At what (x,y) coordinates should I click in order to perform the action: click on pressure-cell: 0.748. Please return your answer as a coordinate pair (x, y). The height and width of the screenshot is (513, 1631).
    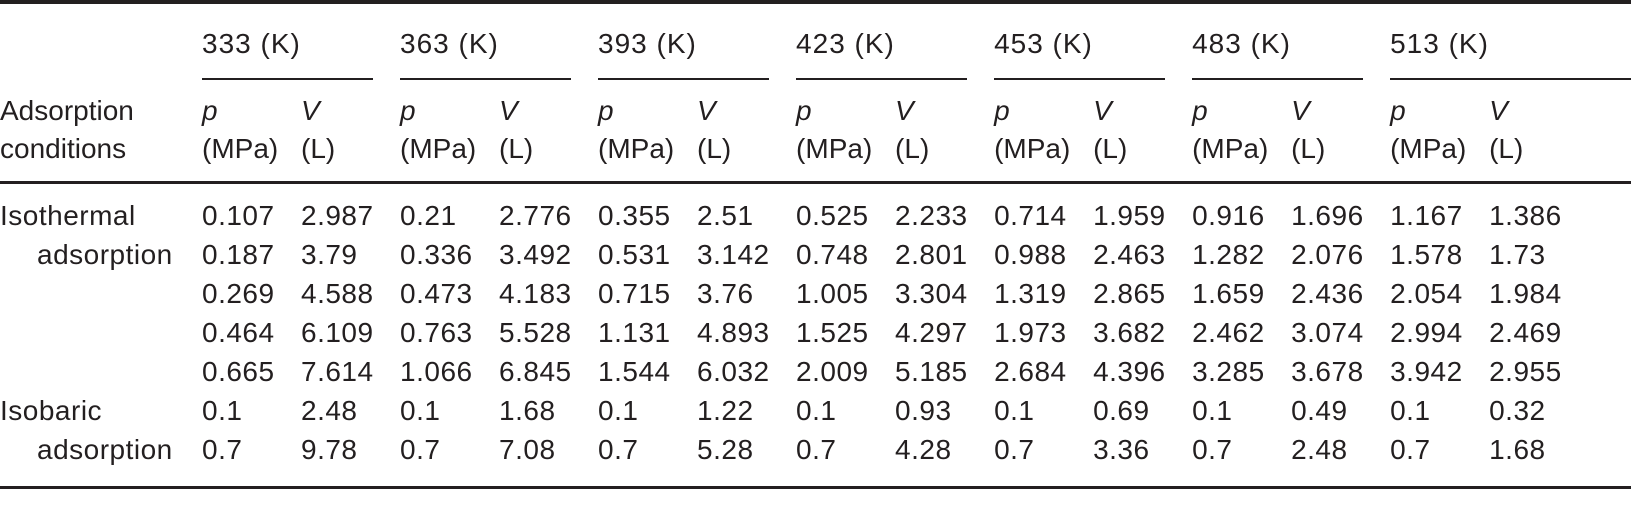
    Looking at the image, I should click on (832, 254).